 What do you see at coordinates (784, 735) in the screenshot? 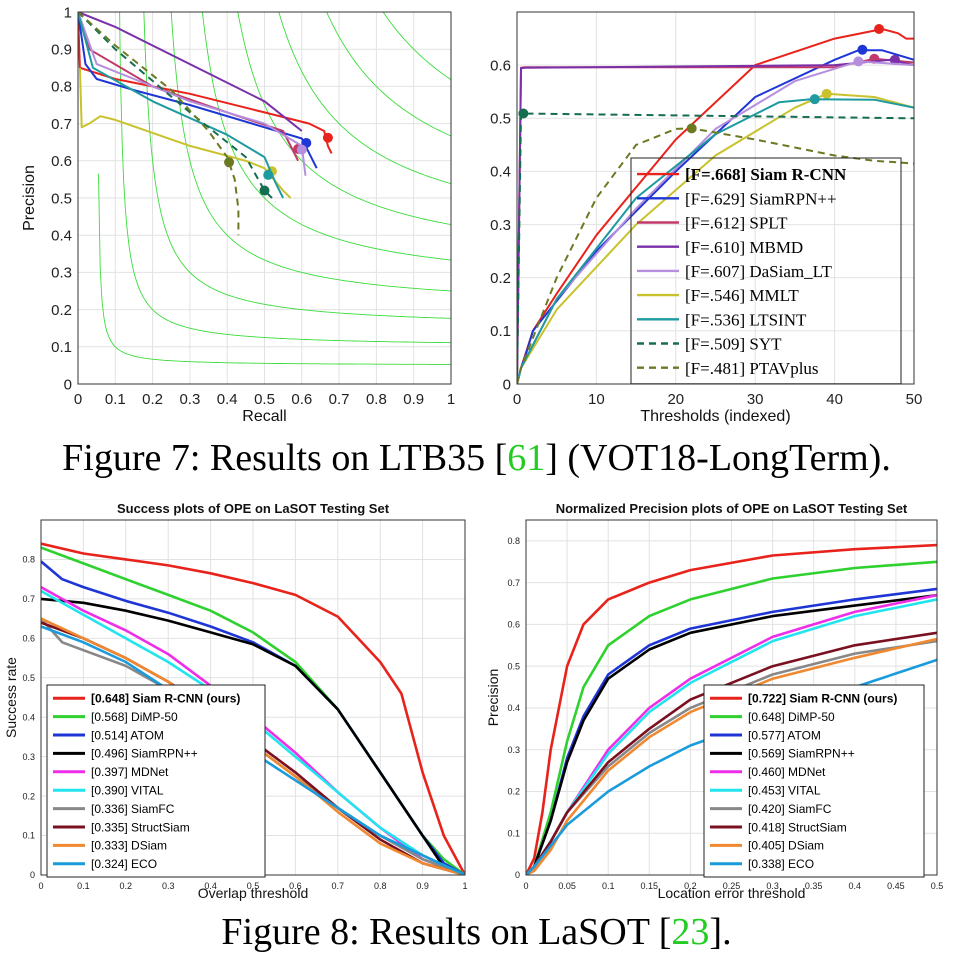
I see `legend-entry-2: [0.577] ATOM` at bounding box center [784, 735].